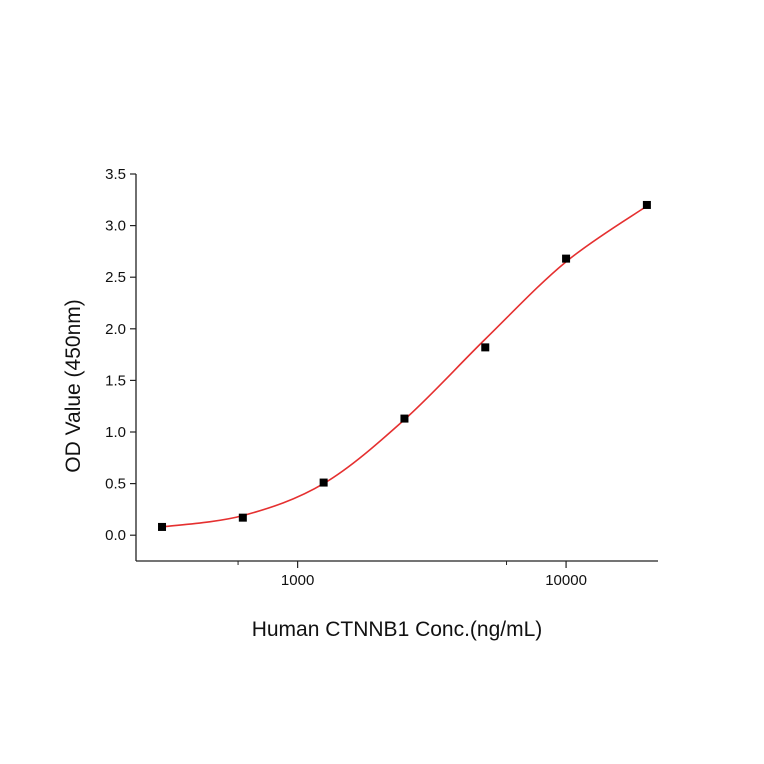 The width and height of the screenshot is (764, 764). Describe the element at coordinates (115, 432) in the screenshot. I see `y-tick-label: 1.0` at that location.